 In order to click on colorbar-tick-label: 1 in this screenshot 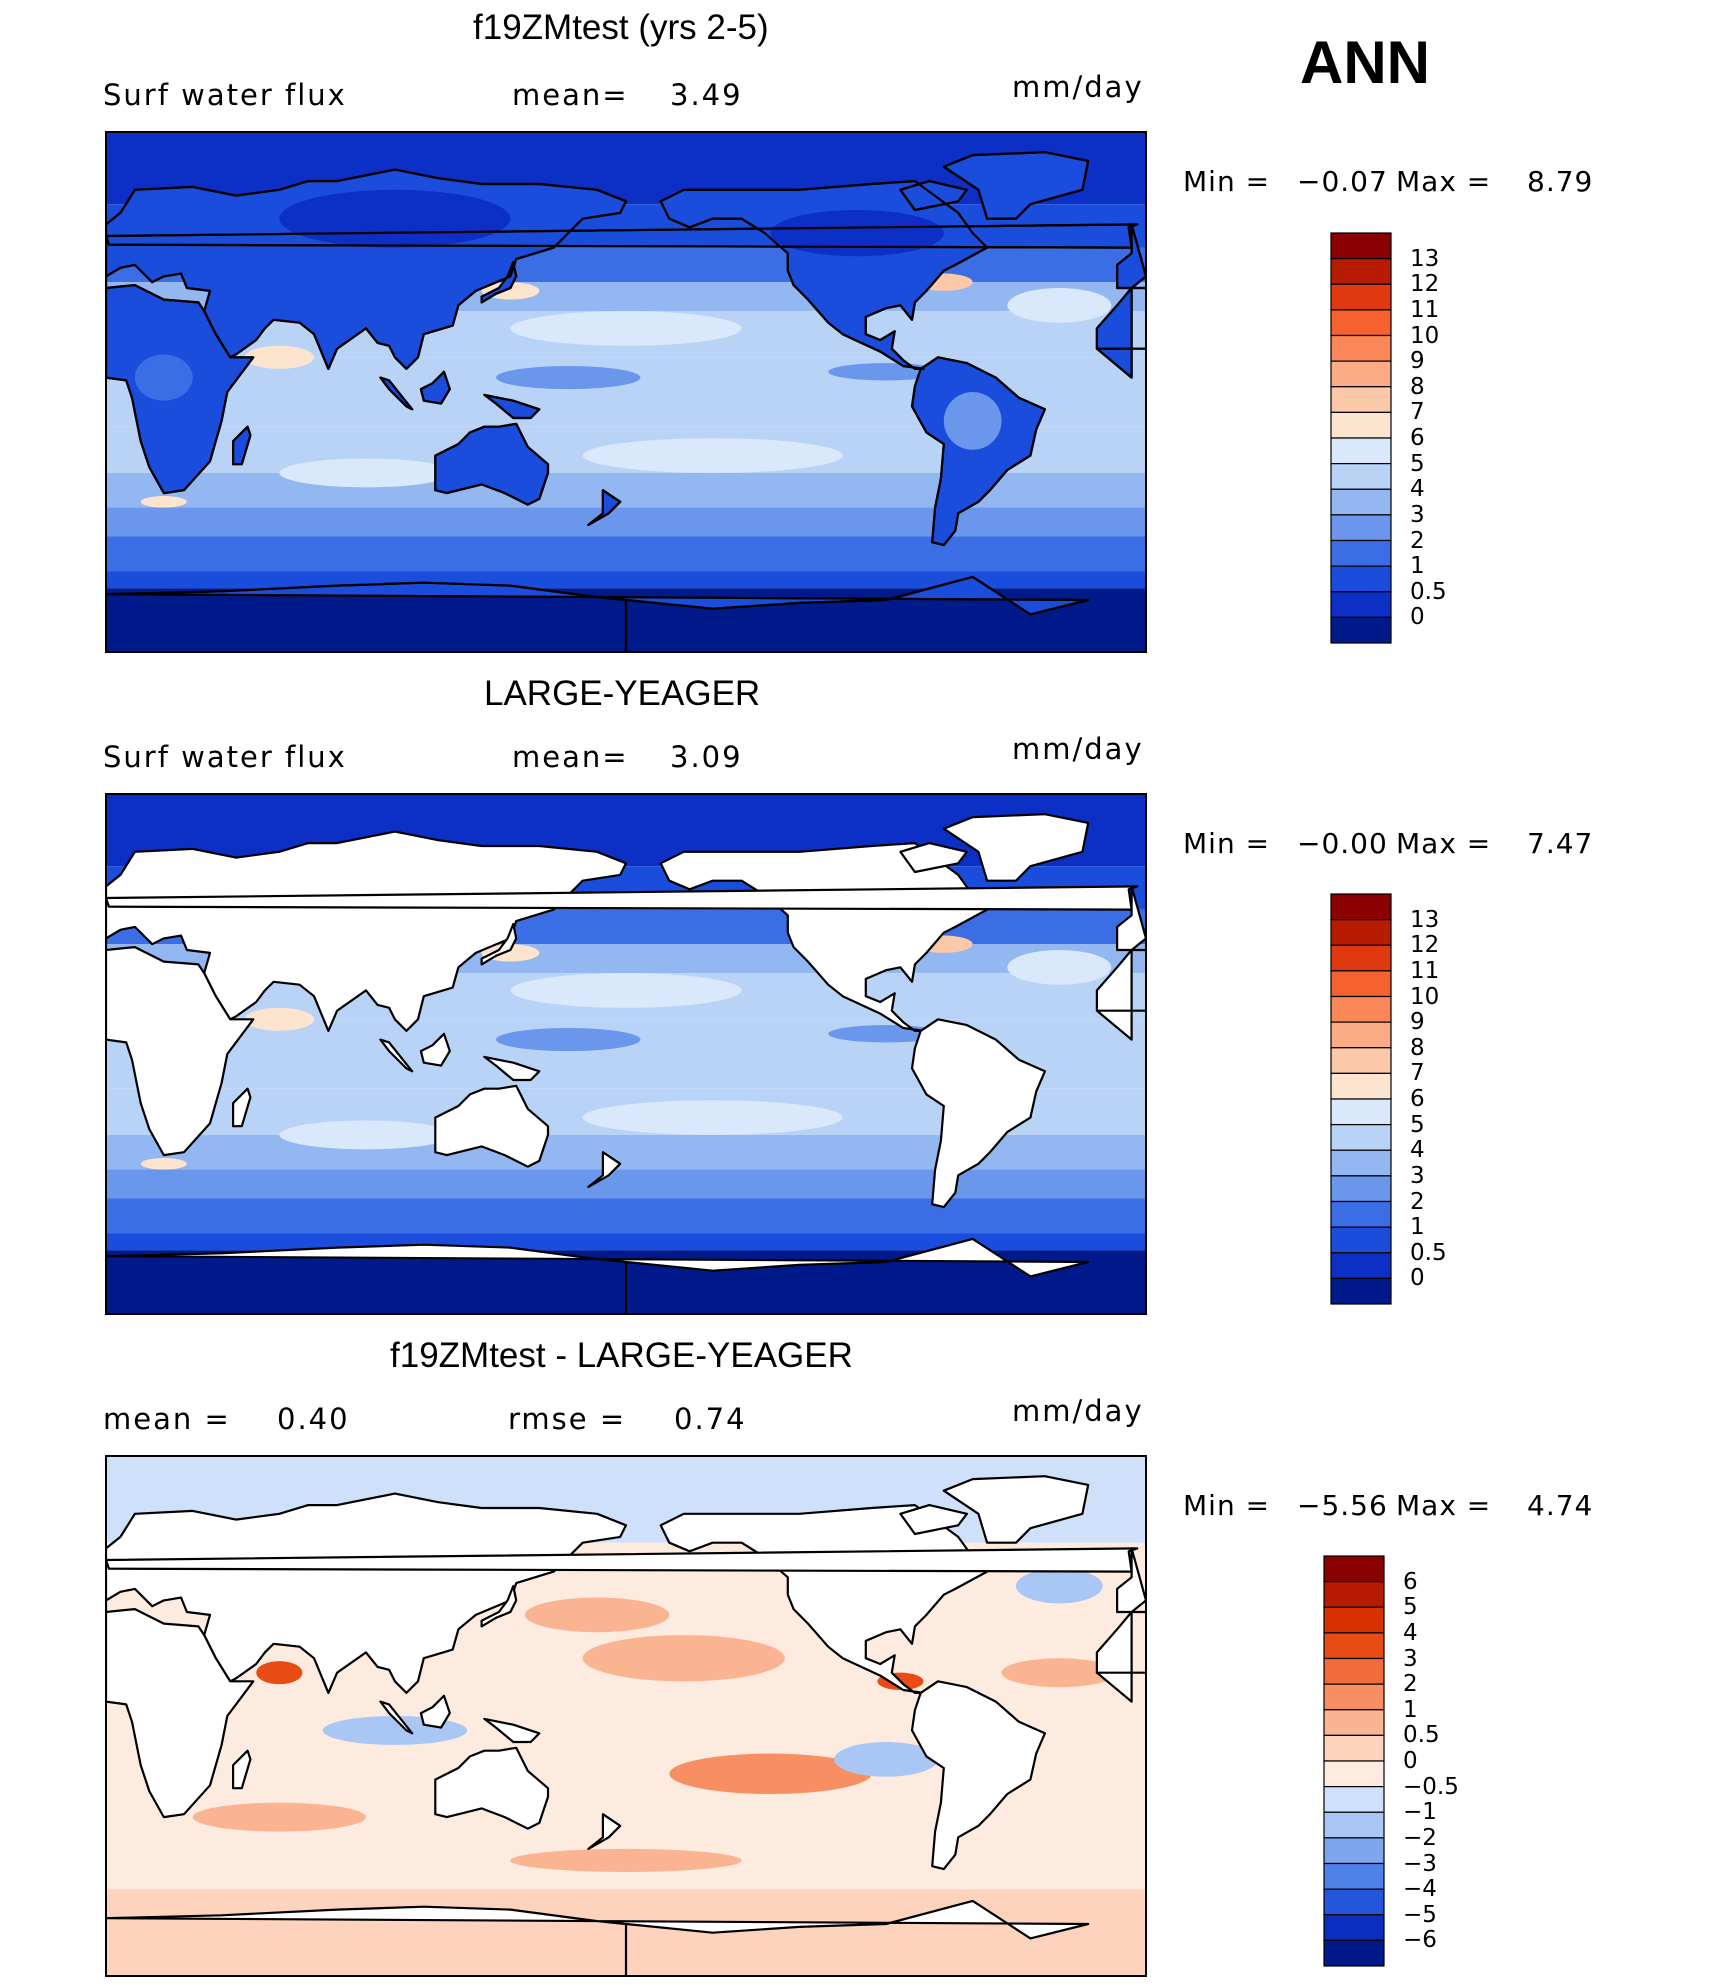, I will do `click(1417, 566)`.